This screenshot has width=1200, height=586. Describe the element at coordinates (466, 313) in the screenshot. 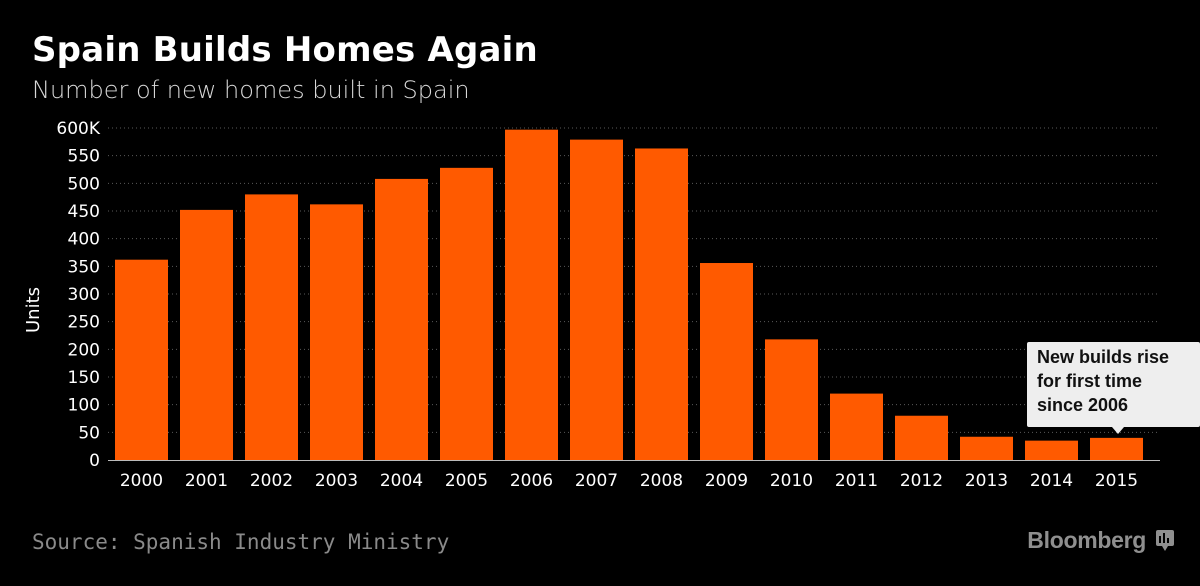

I see `bar-2005` at that location.